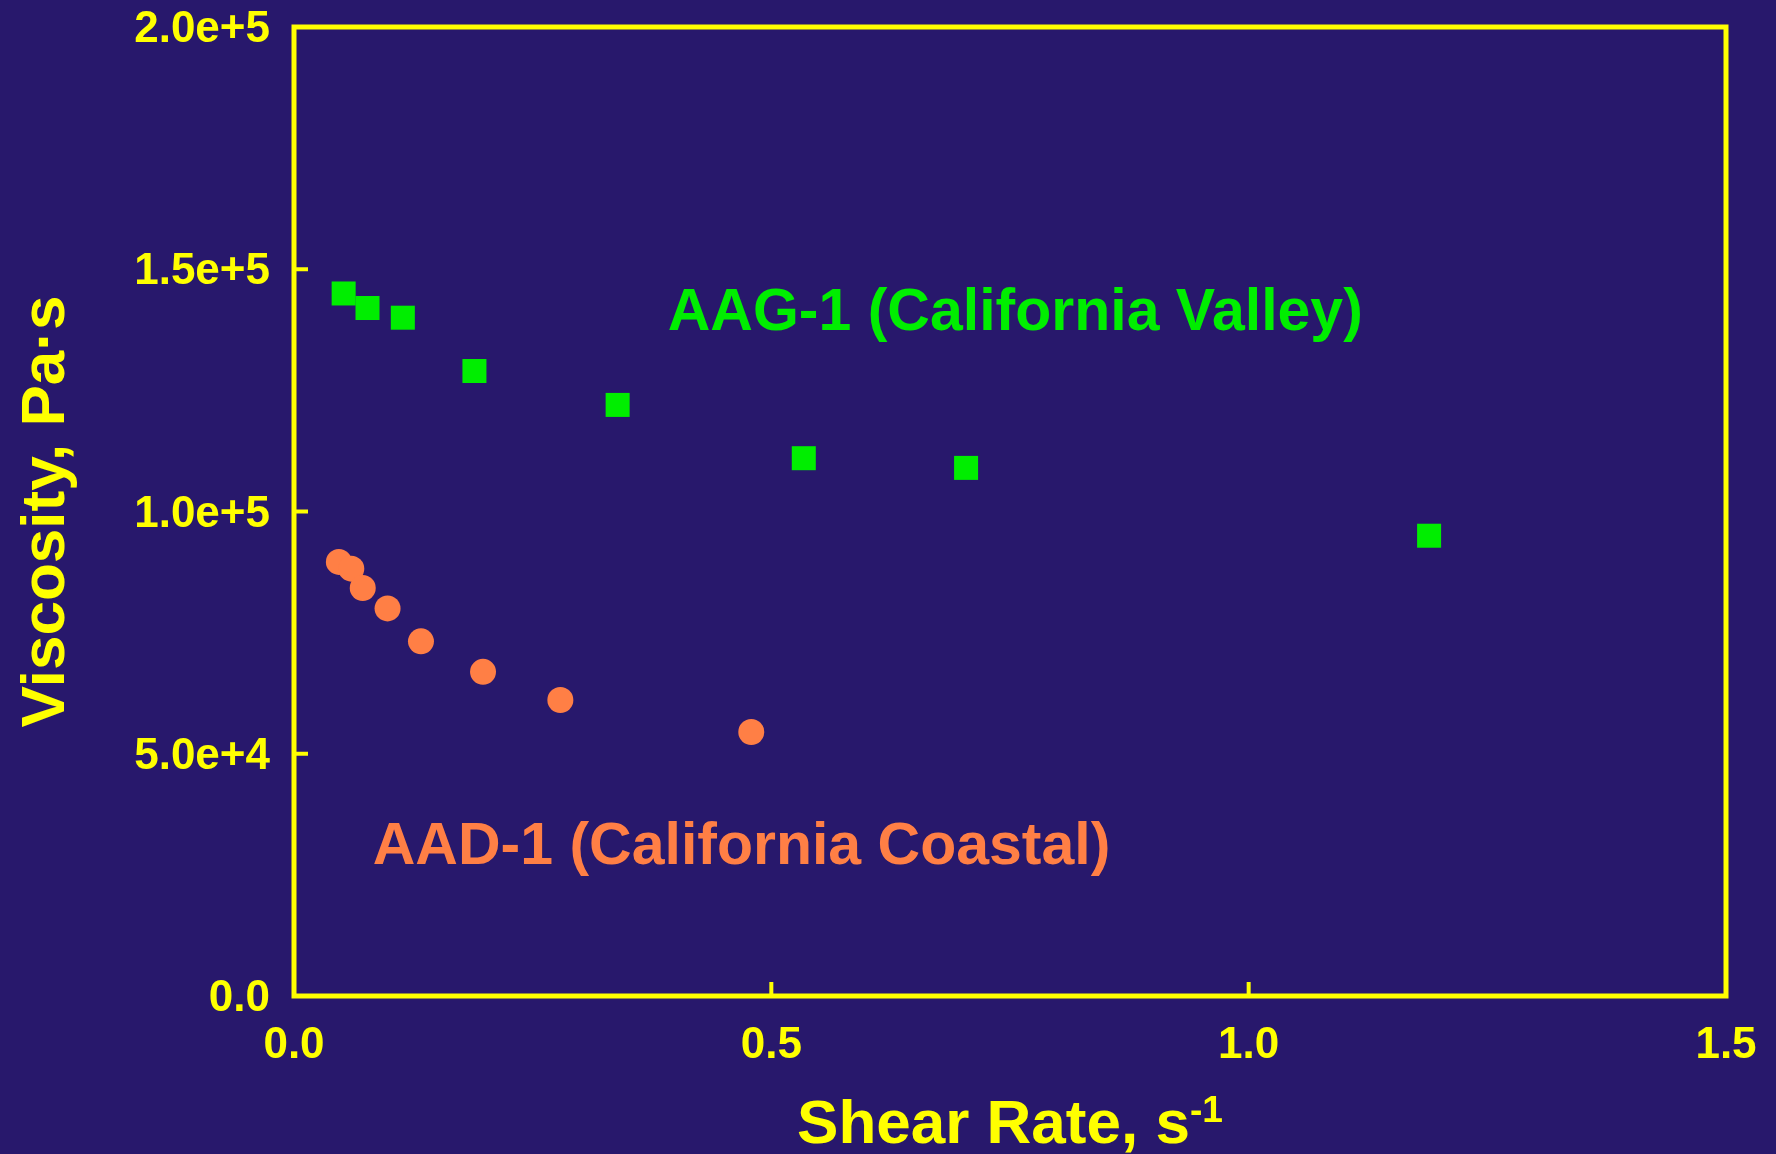  What do you see at coordinates (202, 511) in the screenshot?
I see `y-tick-label: 1.0e+5` at bounding box center [202, 511].